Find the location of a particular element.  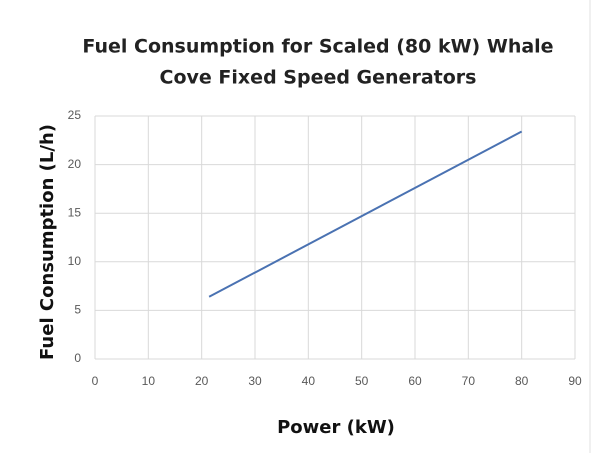

x-tick-label: 30 is located at coordinates (255, 381).